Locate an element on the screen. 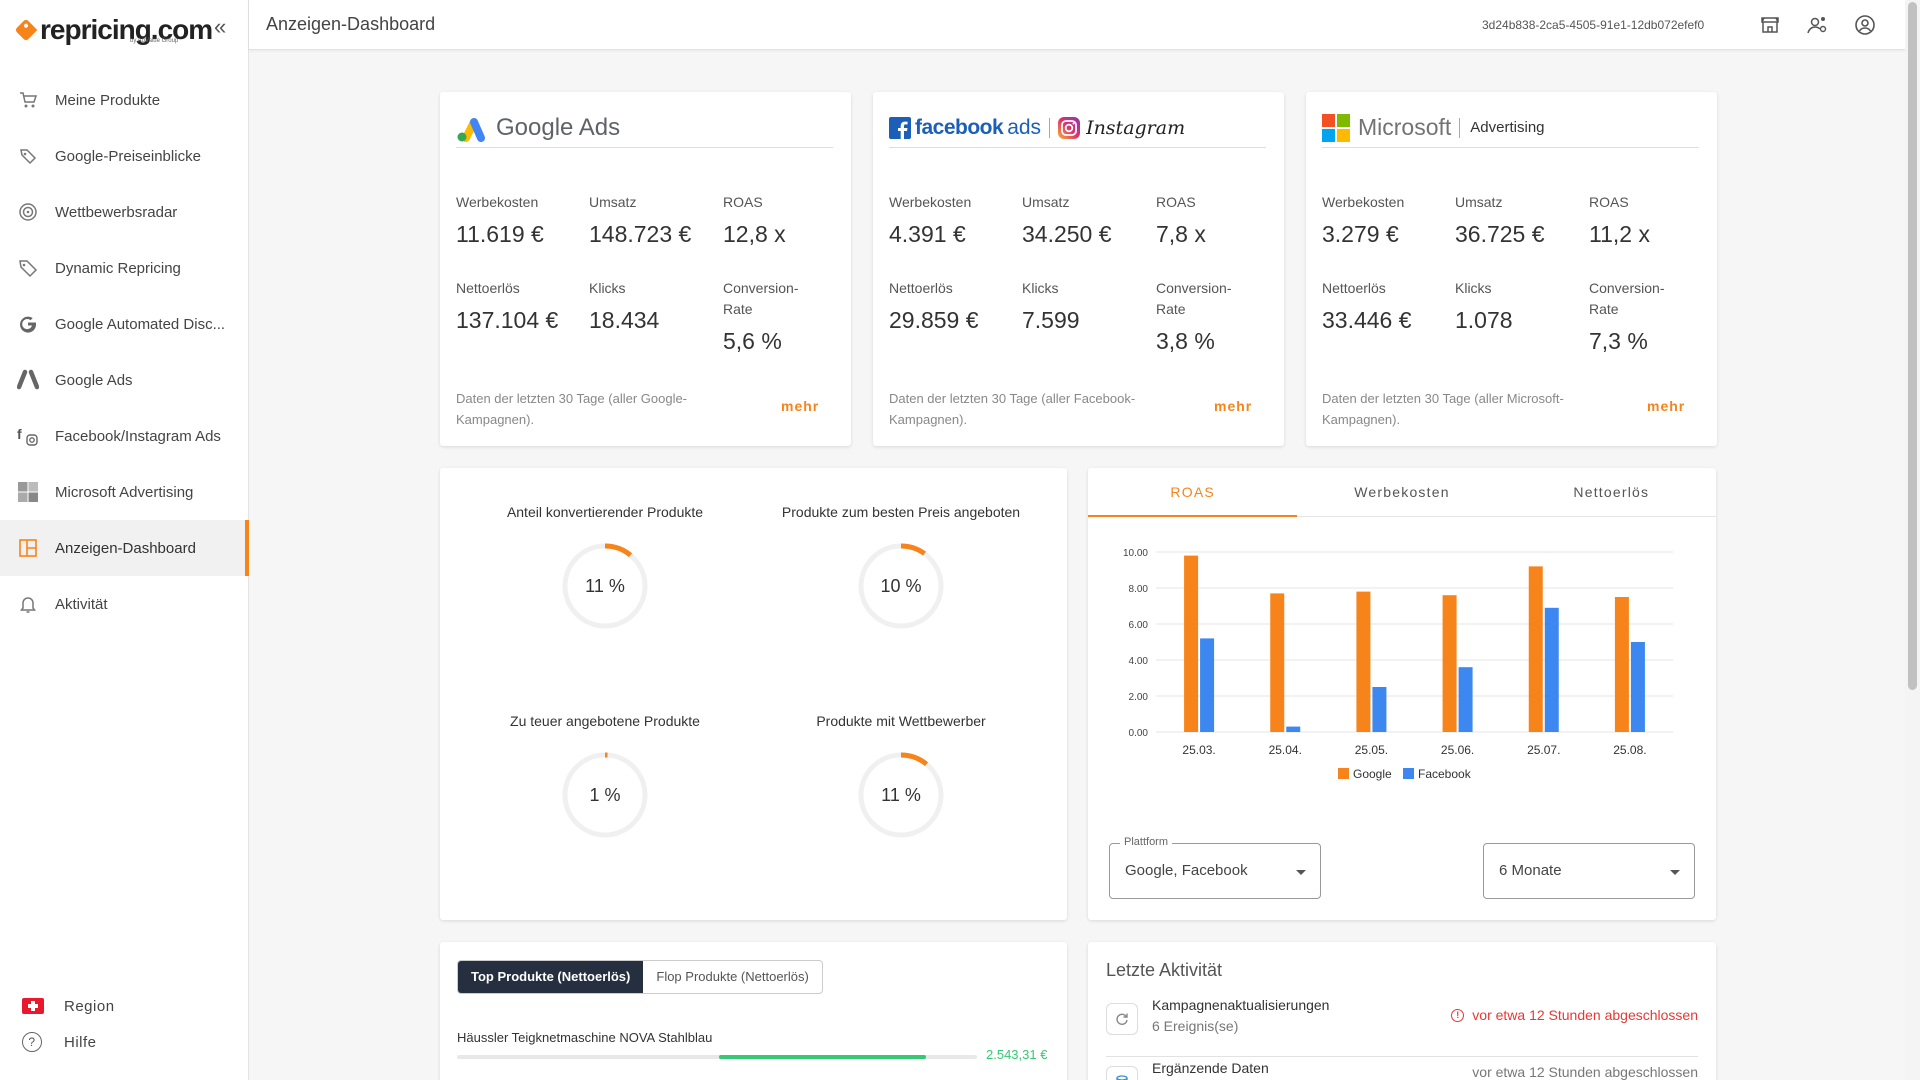 The width and height of the screenshot is (1920, 1080). scrollbar-thumb is located at coordinates (1912, 346).